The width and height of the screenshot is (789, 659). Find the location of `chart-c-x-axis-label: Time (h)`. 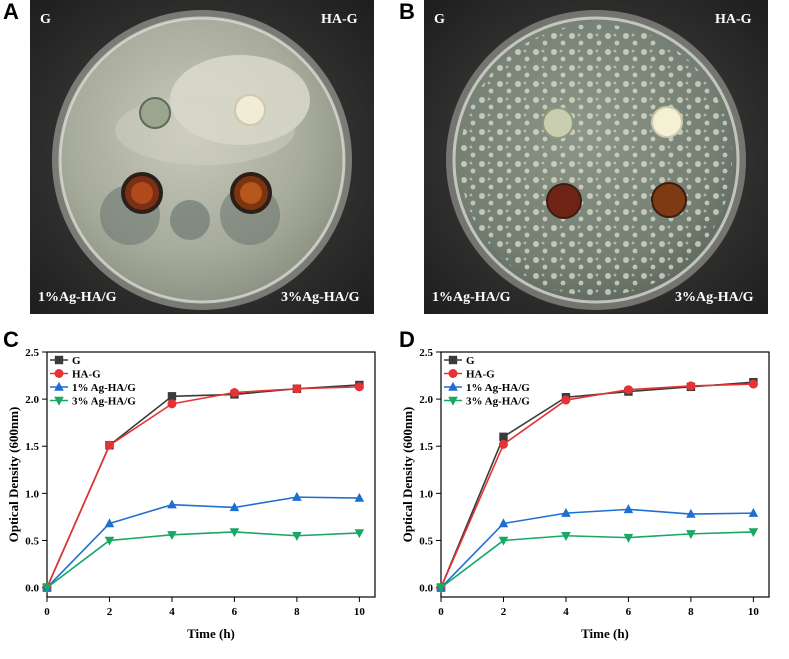

chart-c-x-axis-label: Time (h) is located at coordinates (211, 633).